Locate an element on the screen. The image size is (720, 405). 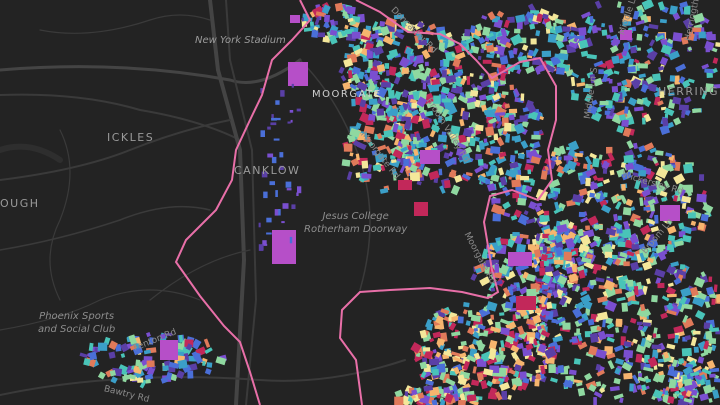
road-segment is located at coordinates (227, 202).